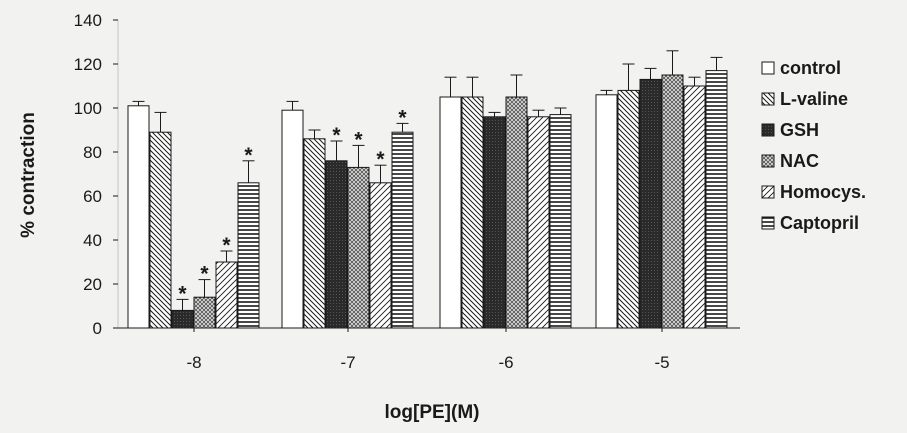 This screenshot has width=907, height=433. Describe the element at coordinates (823, 192) in the screenshot. I see `legend-label: Homocys.` at that location.